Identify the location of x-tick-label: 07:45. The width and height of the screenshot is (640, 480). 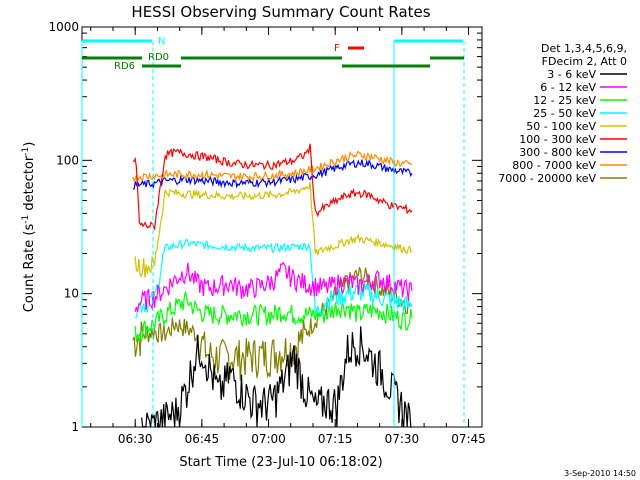
(468, 439).